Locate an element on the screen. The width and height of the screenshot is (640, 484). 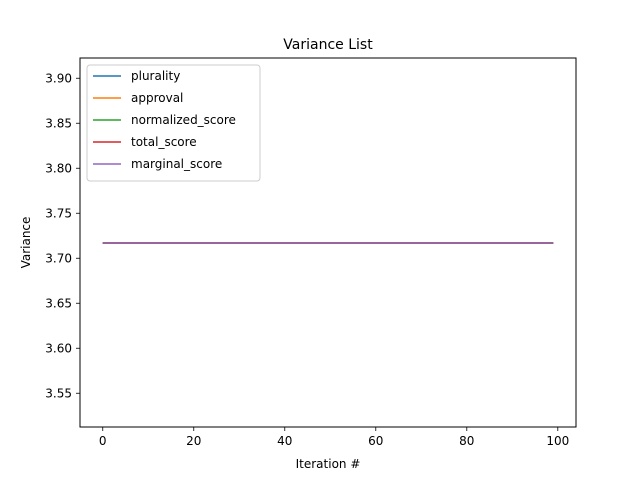
y-tick-label: 3.65 is located at coordinates (58, 303).